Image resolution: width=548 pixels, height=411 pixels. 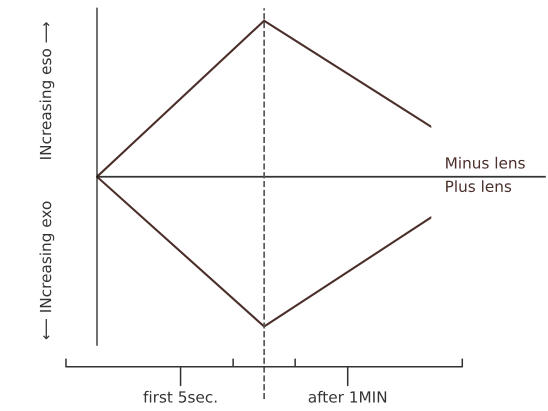 What do you see at coordinates (46, 90) in the screenshot?
I see `text: INcreasing eso ⟶` at bounding box center [46, 90].